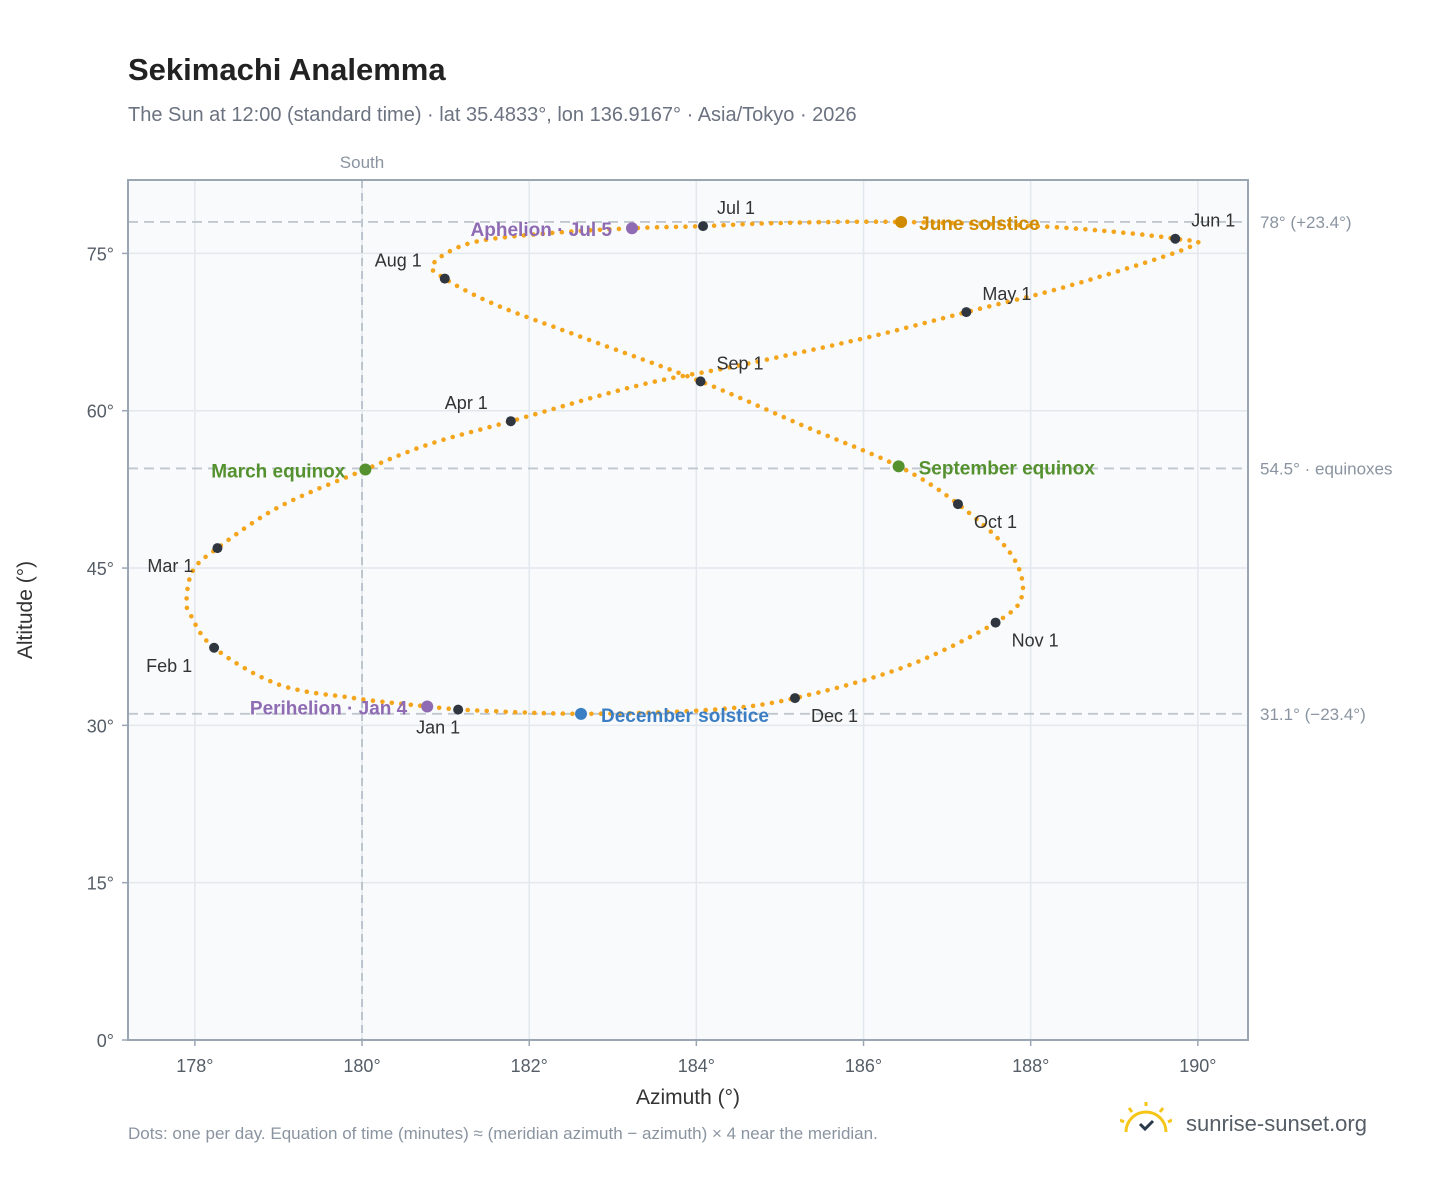  What do you see at coordinates (1006, 294) in the screenshot?
I see `month-label: May 1` at bounding box center [1006, 294].